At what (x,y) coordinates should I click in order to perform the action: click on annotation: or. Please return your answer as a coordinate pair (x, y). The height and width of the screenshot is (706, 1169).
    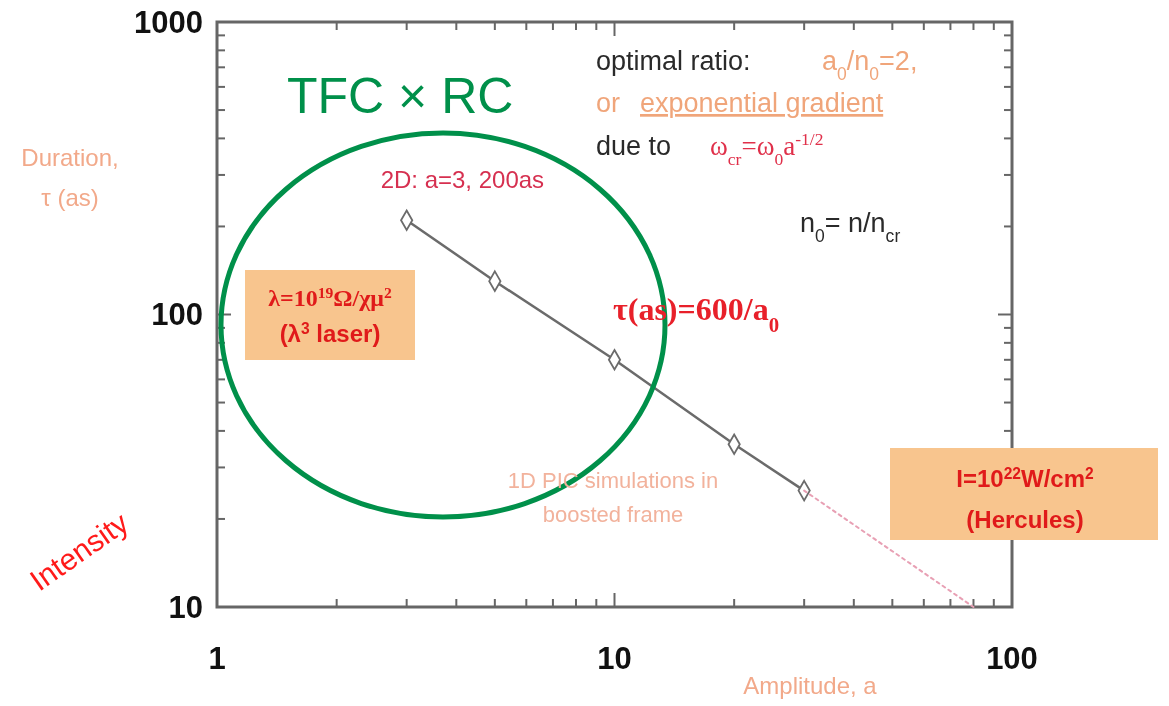
    Looking at the image, I should click on (608, 103).